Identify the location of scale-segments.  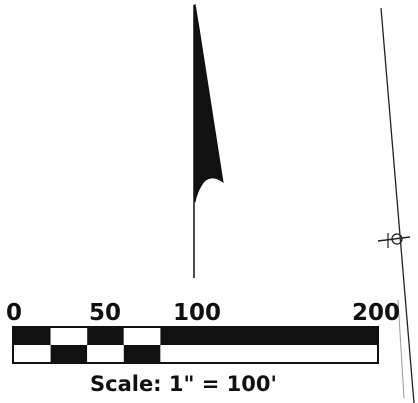
(195, 345).